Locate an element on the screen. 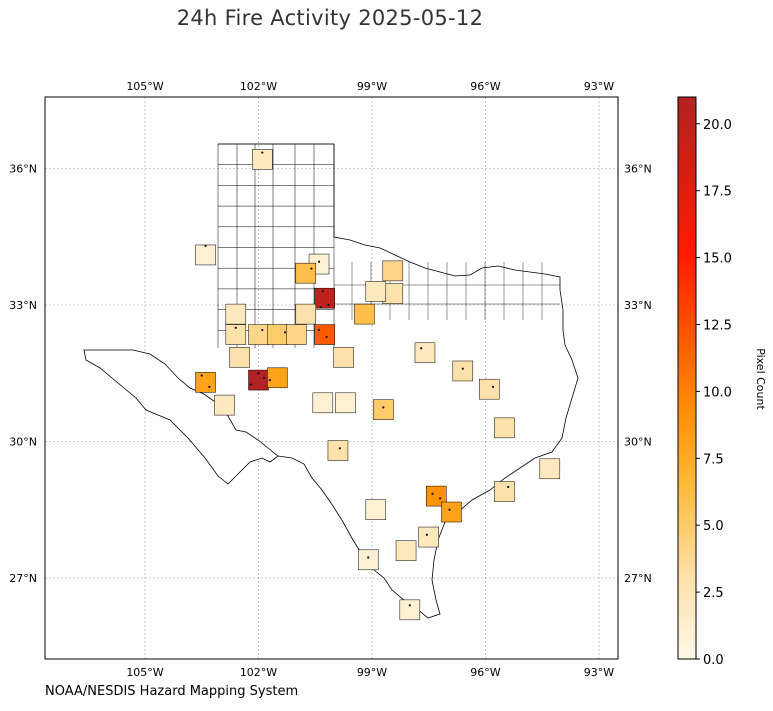 The width and height of the screenshot is (773, 711). colorbar-gradient is located at coordinates (687, 378).